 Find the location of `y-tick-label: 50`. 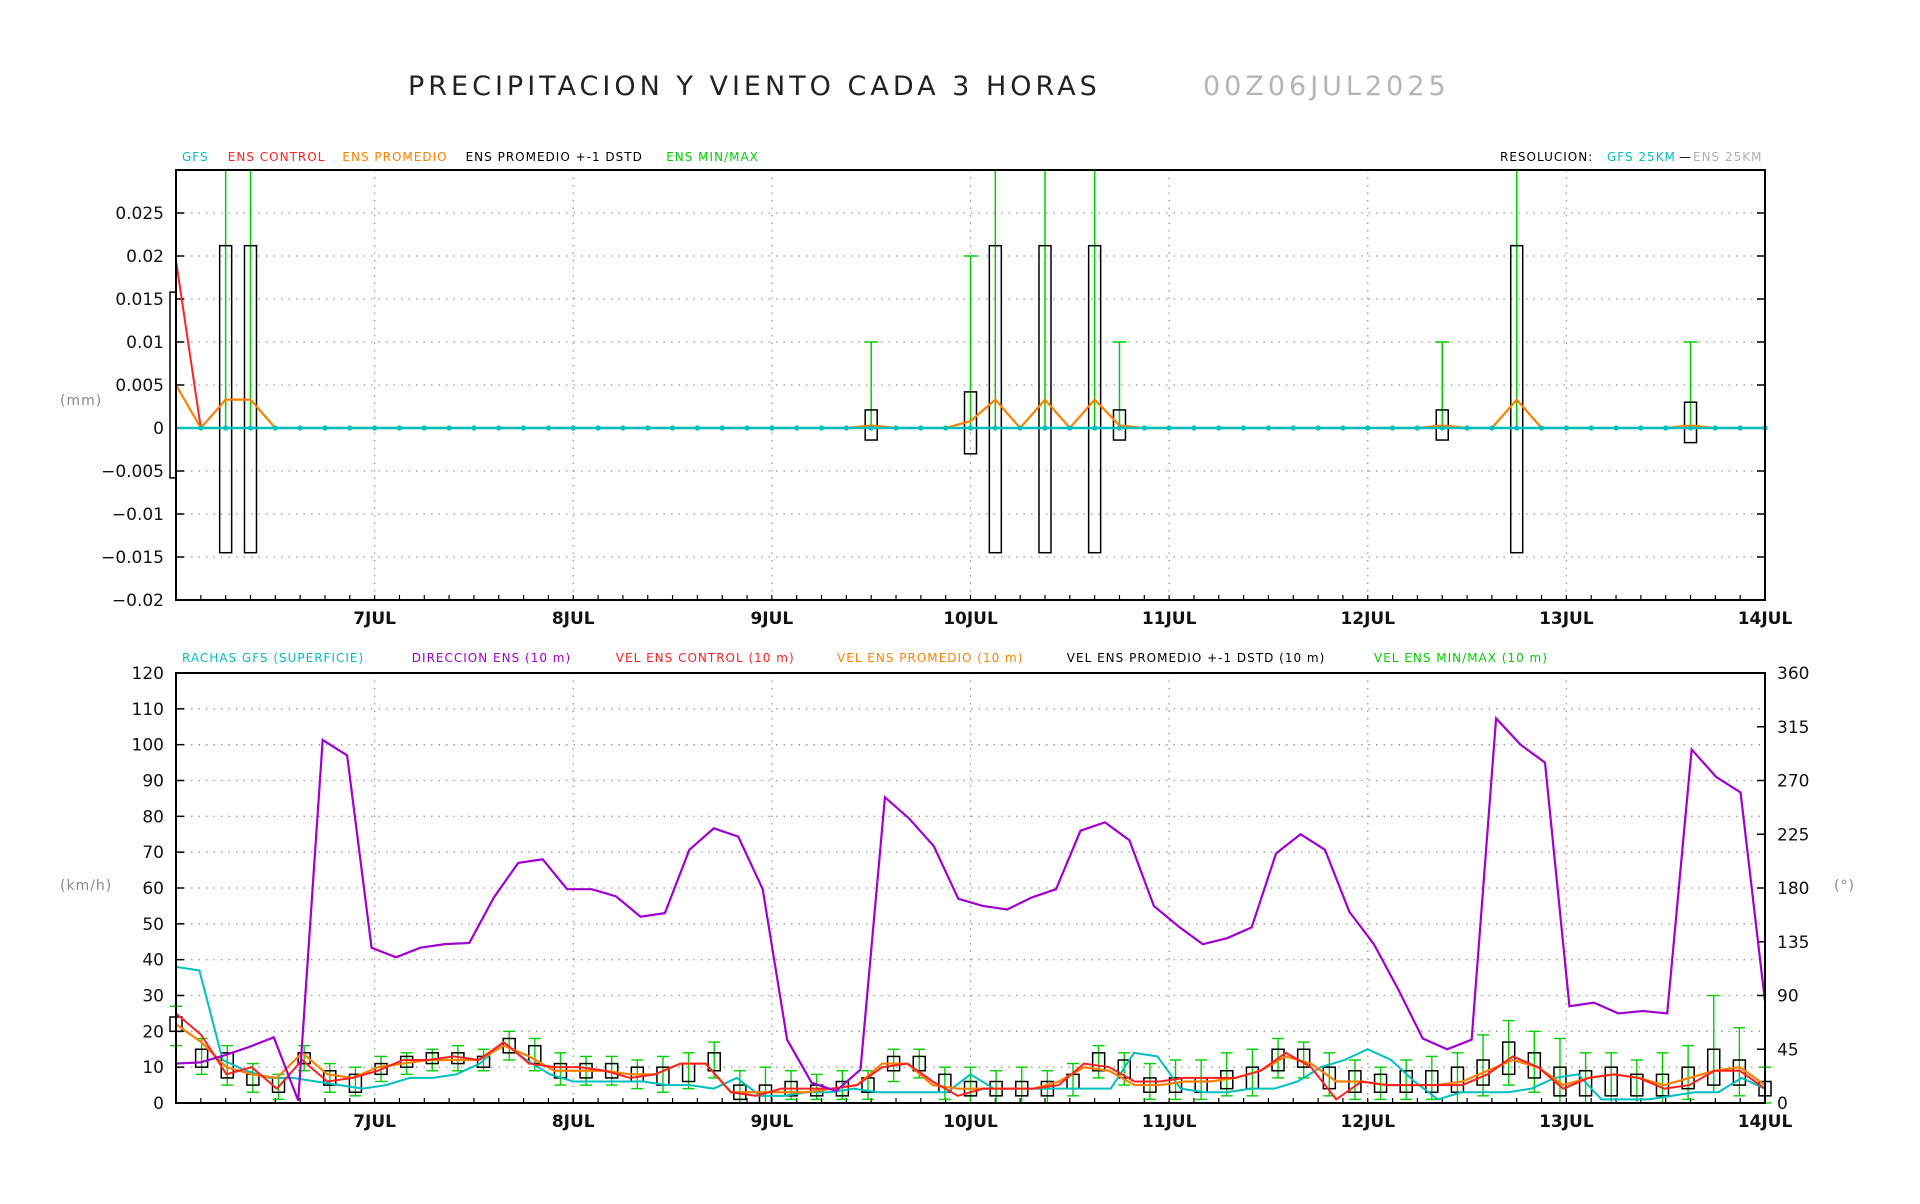

y-tick-label: 50 is located at coordinates (153, 925).